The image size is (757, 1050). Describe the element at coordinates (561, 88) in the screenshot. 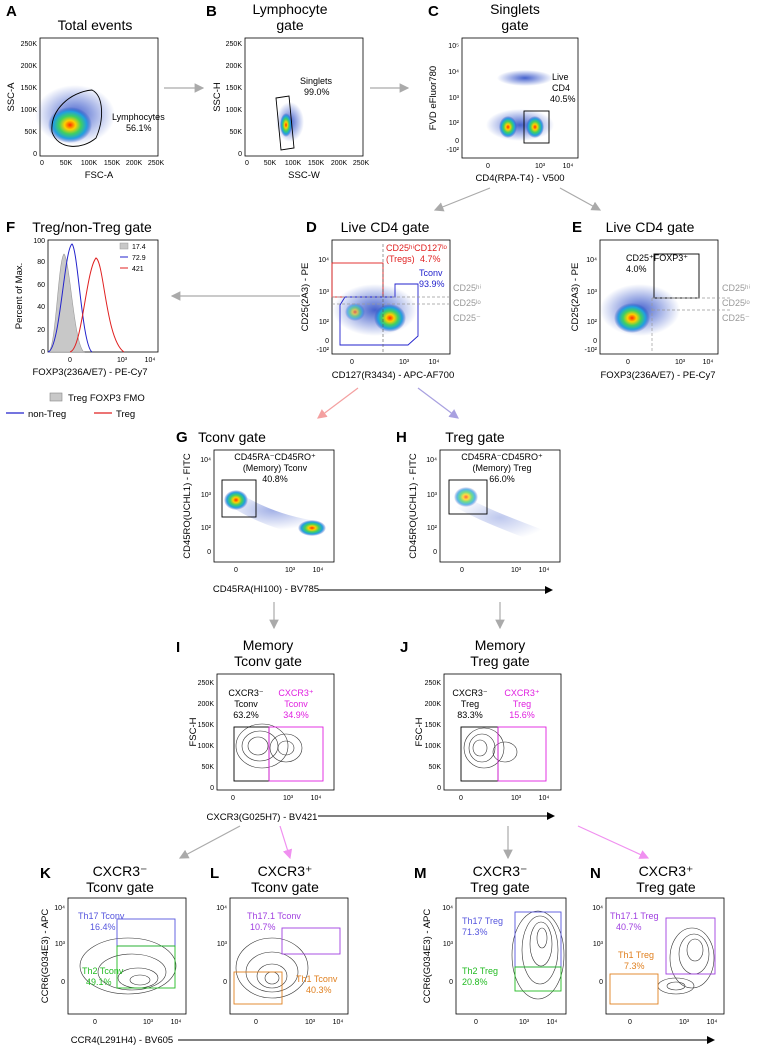

I see `gate-label-2: CD4` at that location.